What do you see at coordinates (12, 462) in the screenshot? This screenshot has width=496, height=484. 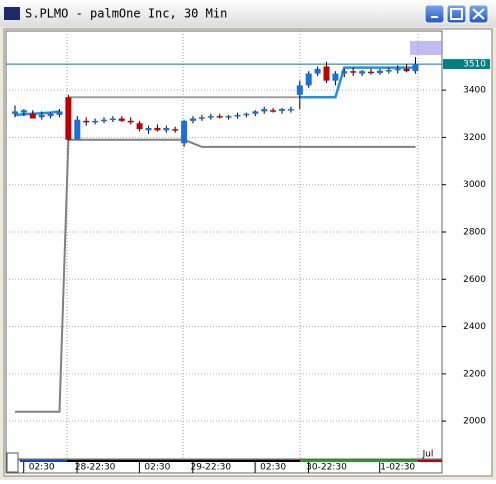 I see `scroll-handle` at bounding box center [12, 462].